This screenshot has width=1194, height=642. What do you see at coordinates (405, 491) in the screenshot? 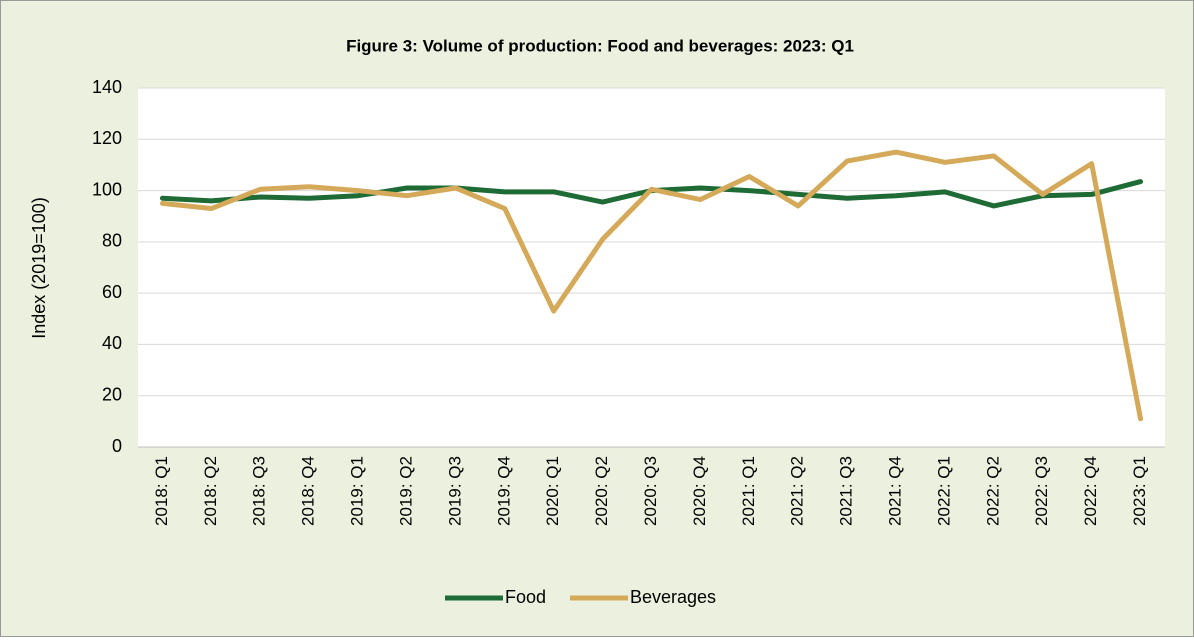
I see `x-tick-label: 2019: Q2` at bounding box center [405, 491].